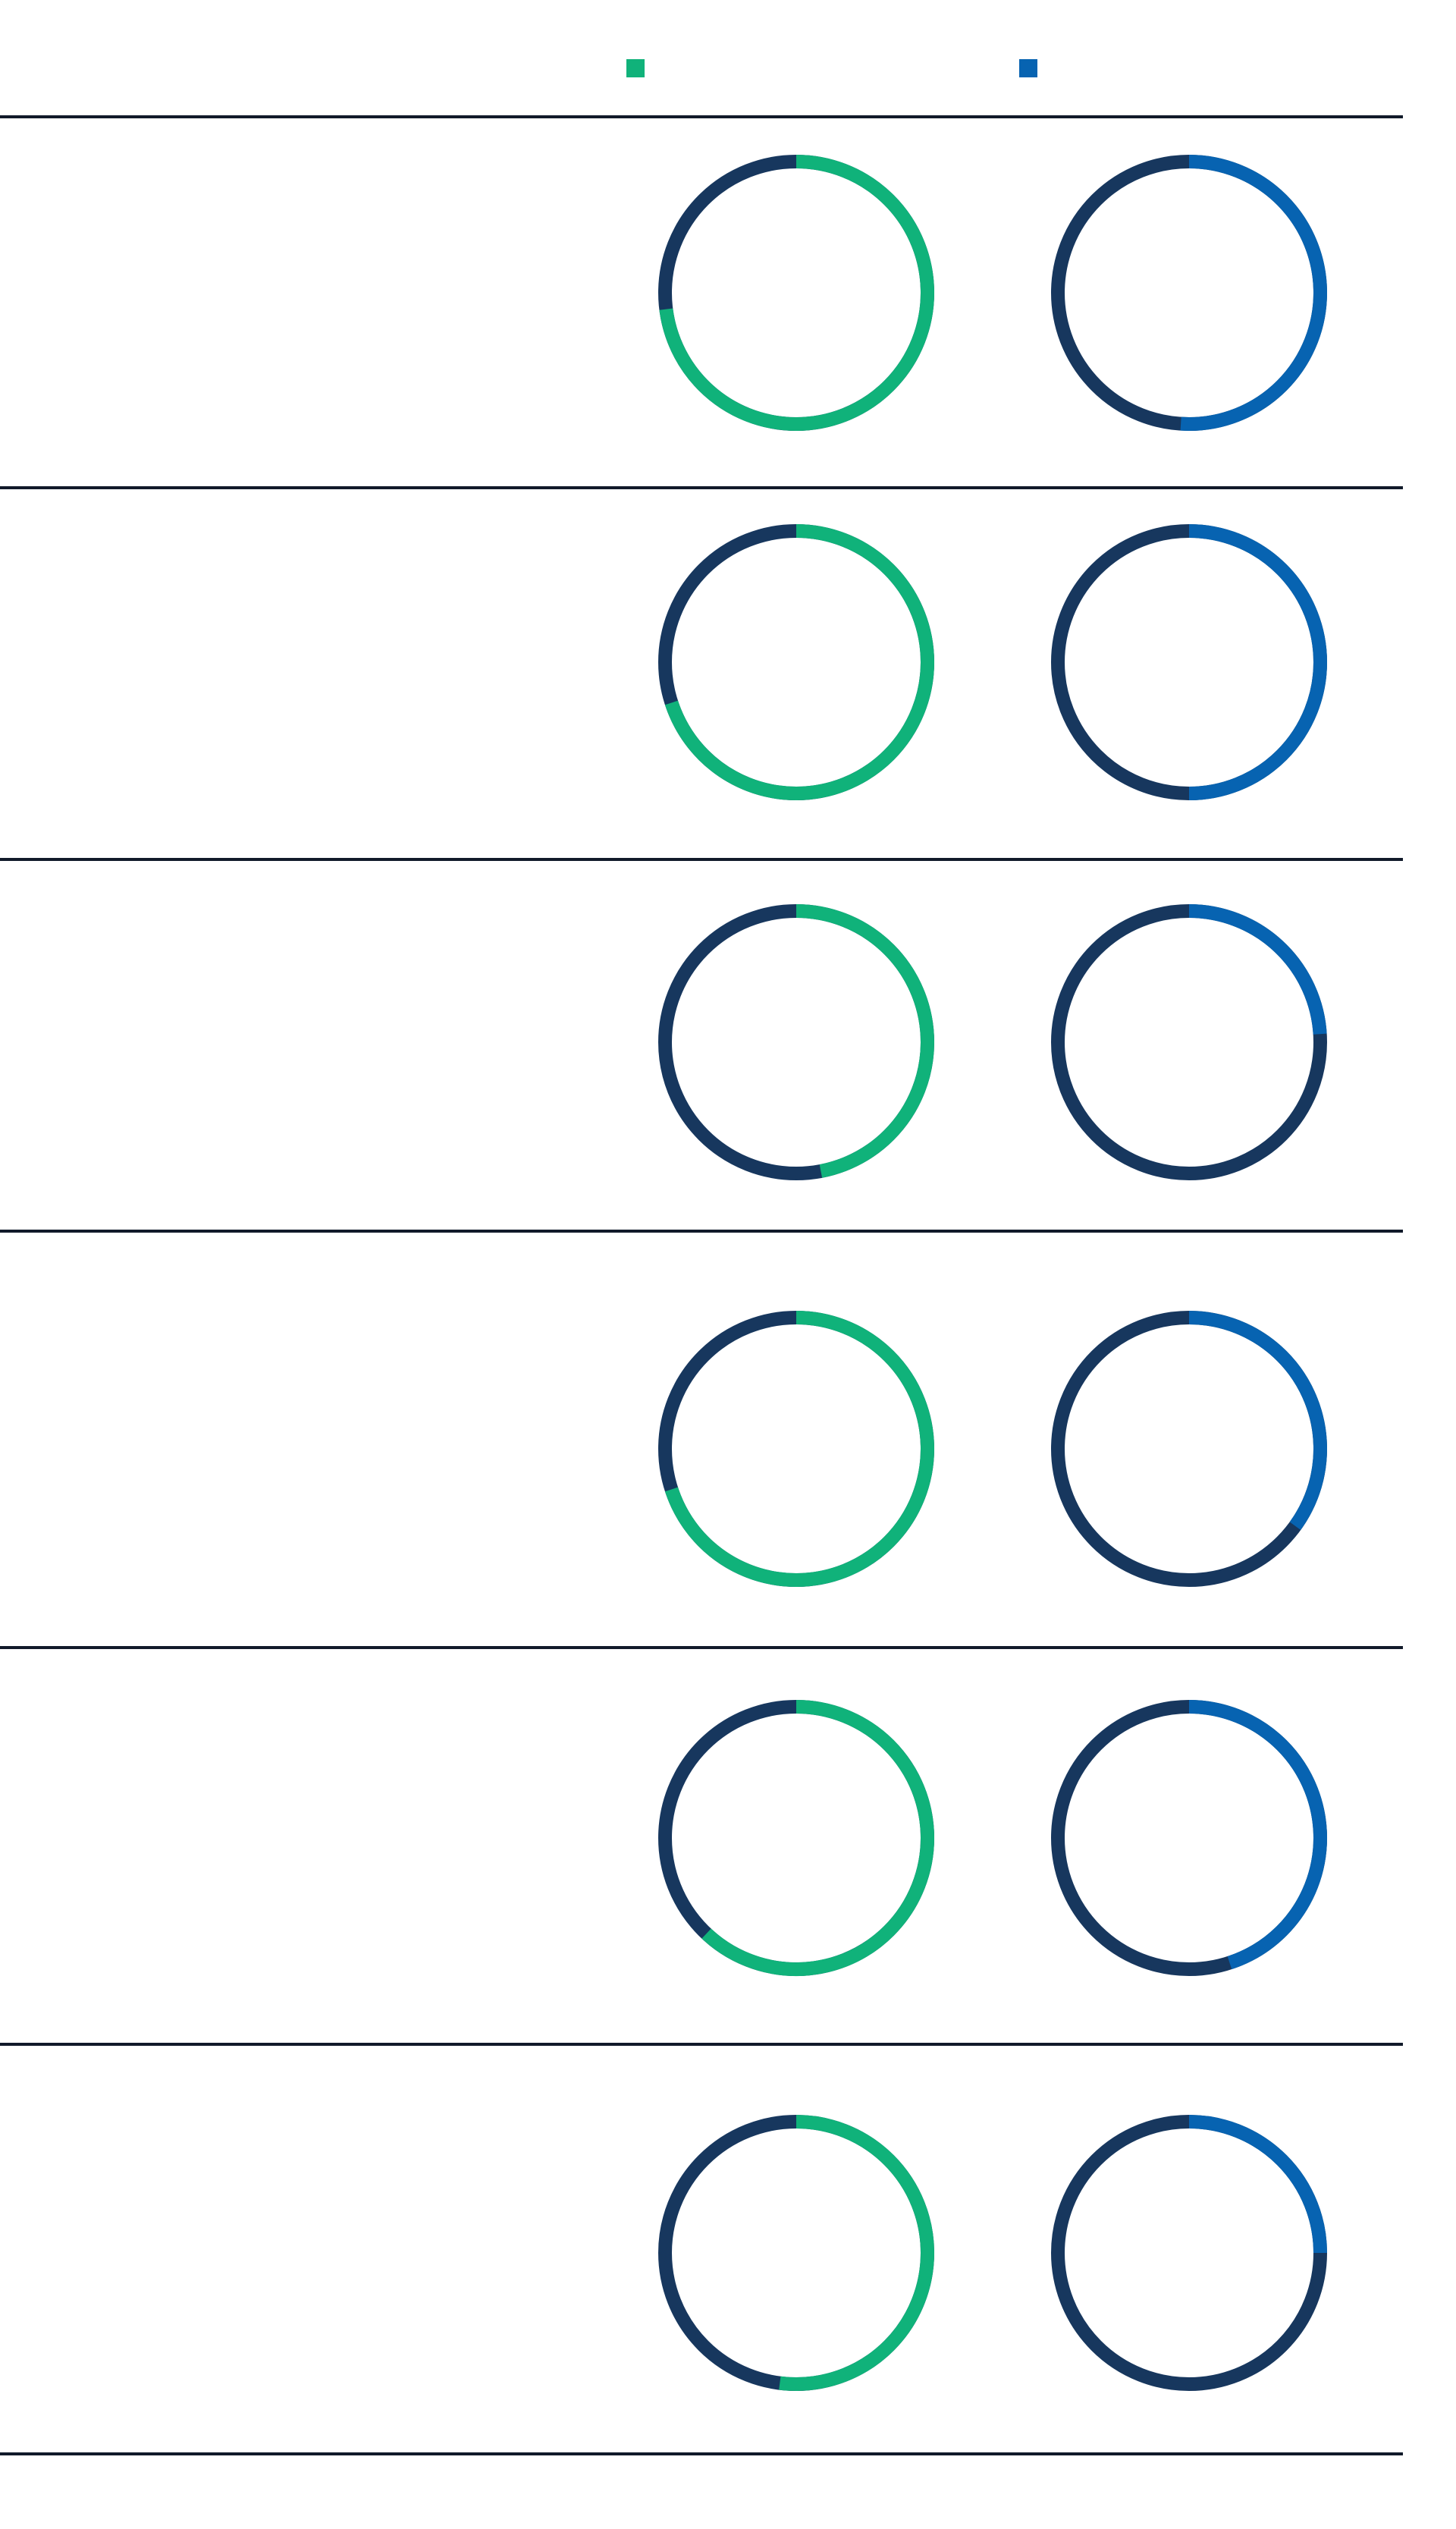  What do you see at coordinates (856, 2253) in the screenshot?
I see `donut-slice-r6-c1` at bounding box center [856, 2253].